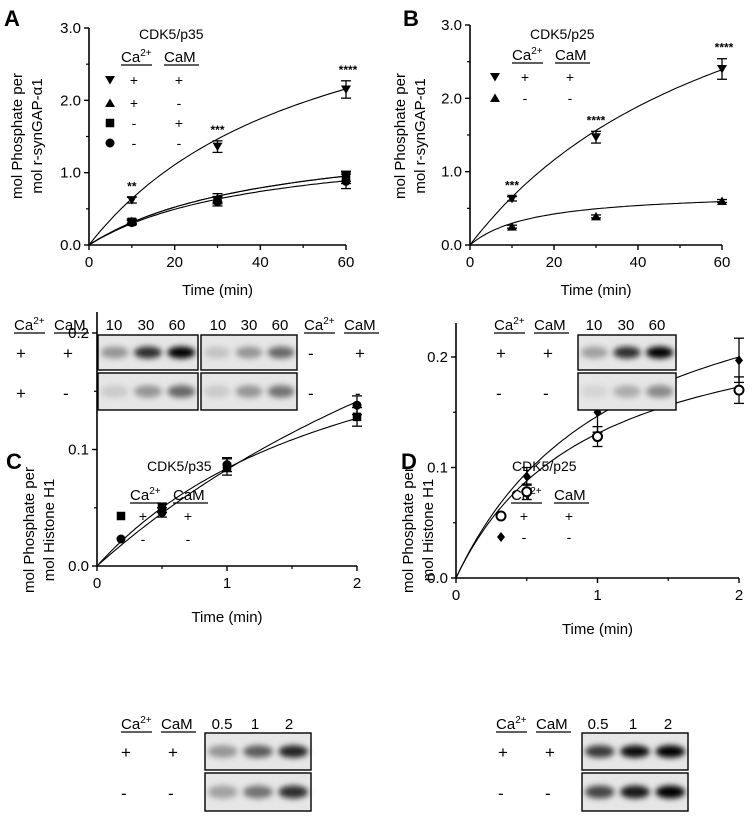 The image size is (753, 840). I want to click on blot-D: Ca2+ CaM + + - - 0.5 1 2, so click(592, 763).